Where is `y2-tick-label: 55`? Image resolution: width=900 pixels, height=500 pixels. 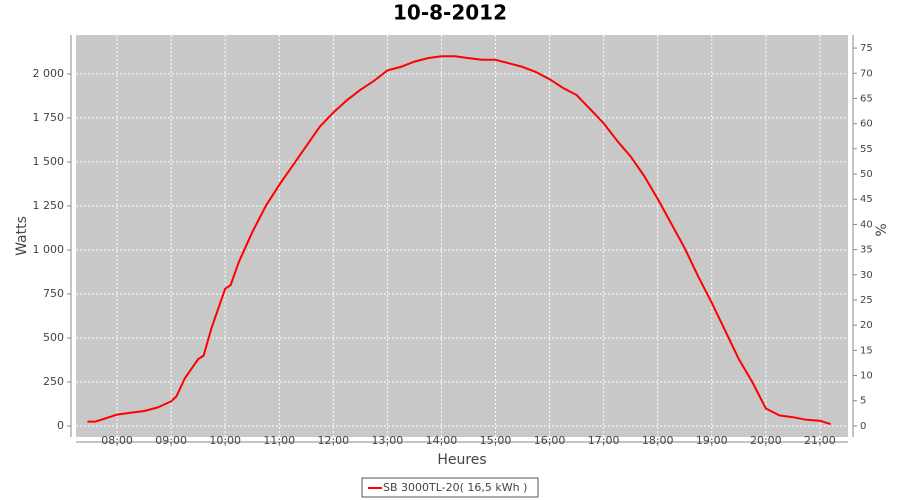
y2-tick-label: 55 is located at coordinates (866, 149).